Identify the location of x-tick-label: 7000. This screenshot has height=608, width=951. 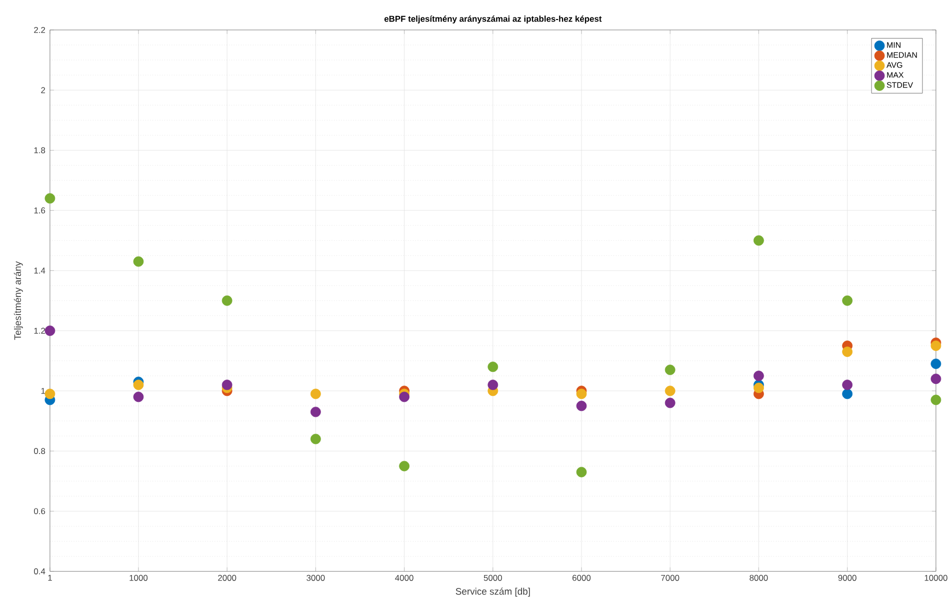
(670, 577).